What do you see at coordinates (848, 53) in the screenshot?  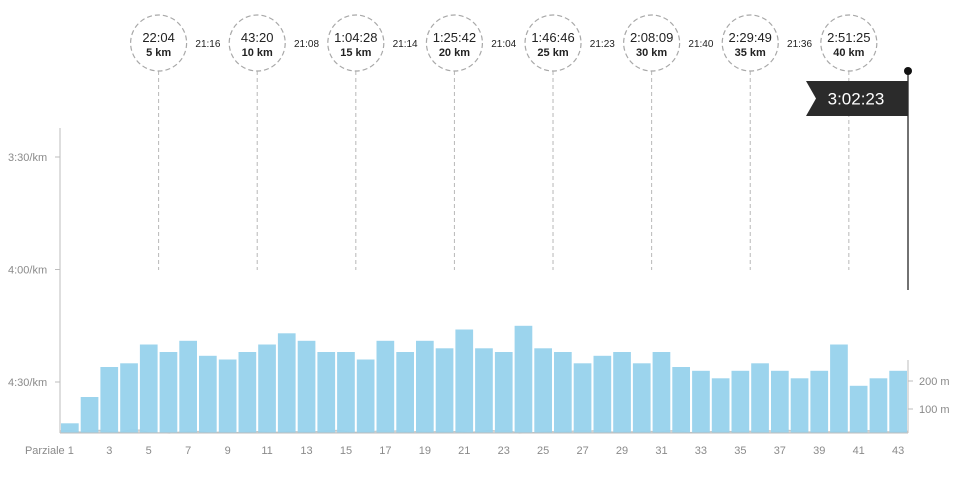 I see `split-distance: 40 km` at bounding box center [848, 53].